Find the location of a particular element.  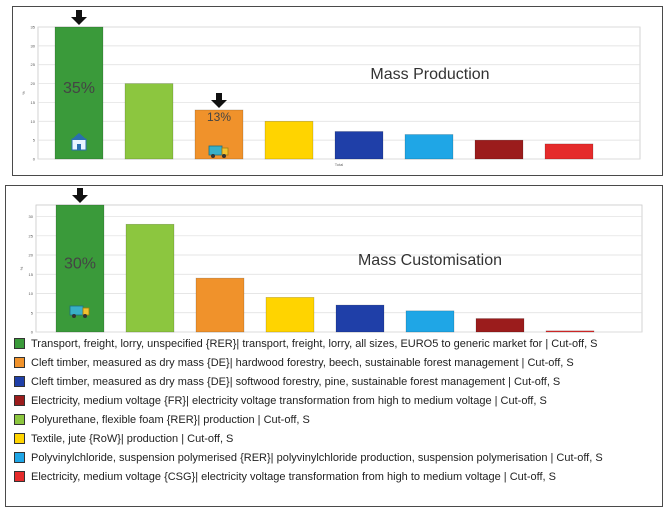

bar-value-label: 13% is located at coordinates (219, 117).